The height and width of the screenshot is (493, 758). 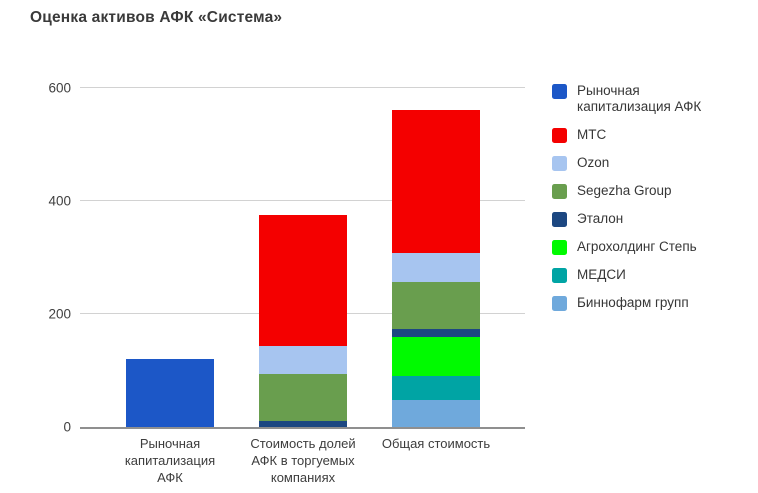 What do you see at coordinates (639, 135) in the screenshot?
I see `legend-item: МТС` at bounding box center [639, 135].